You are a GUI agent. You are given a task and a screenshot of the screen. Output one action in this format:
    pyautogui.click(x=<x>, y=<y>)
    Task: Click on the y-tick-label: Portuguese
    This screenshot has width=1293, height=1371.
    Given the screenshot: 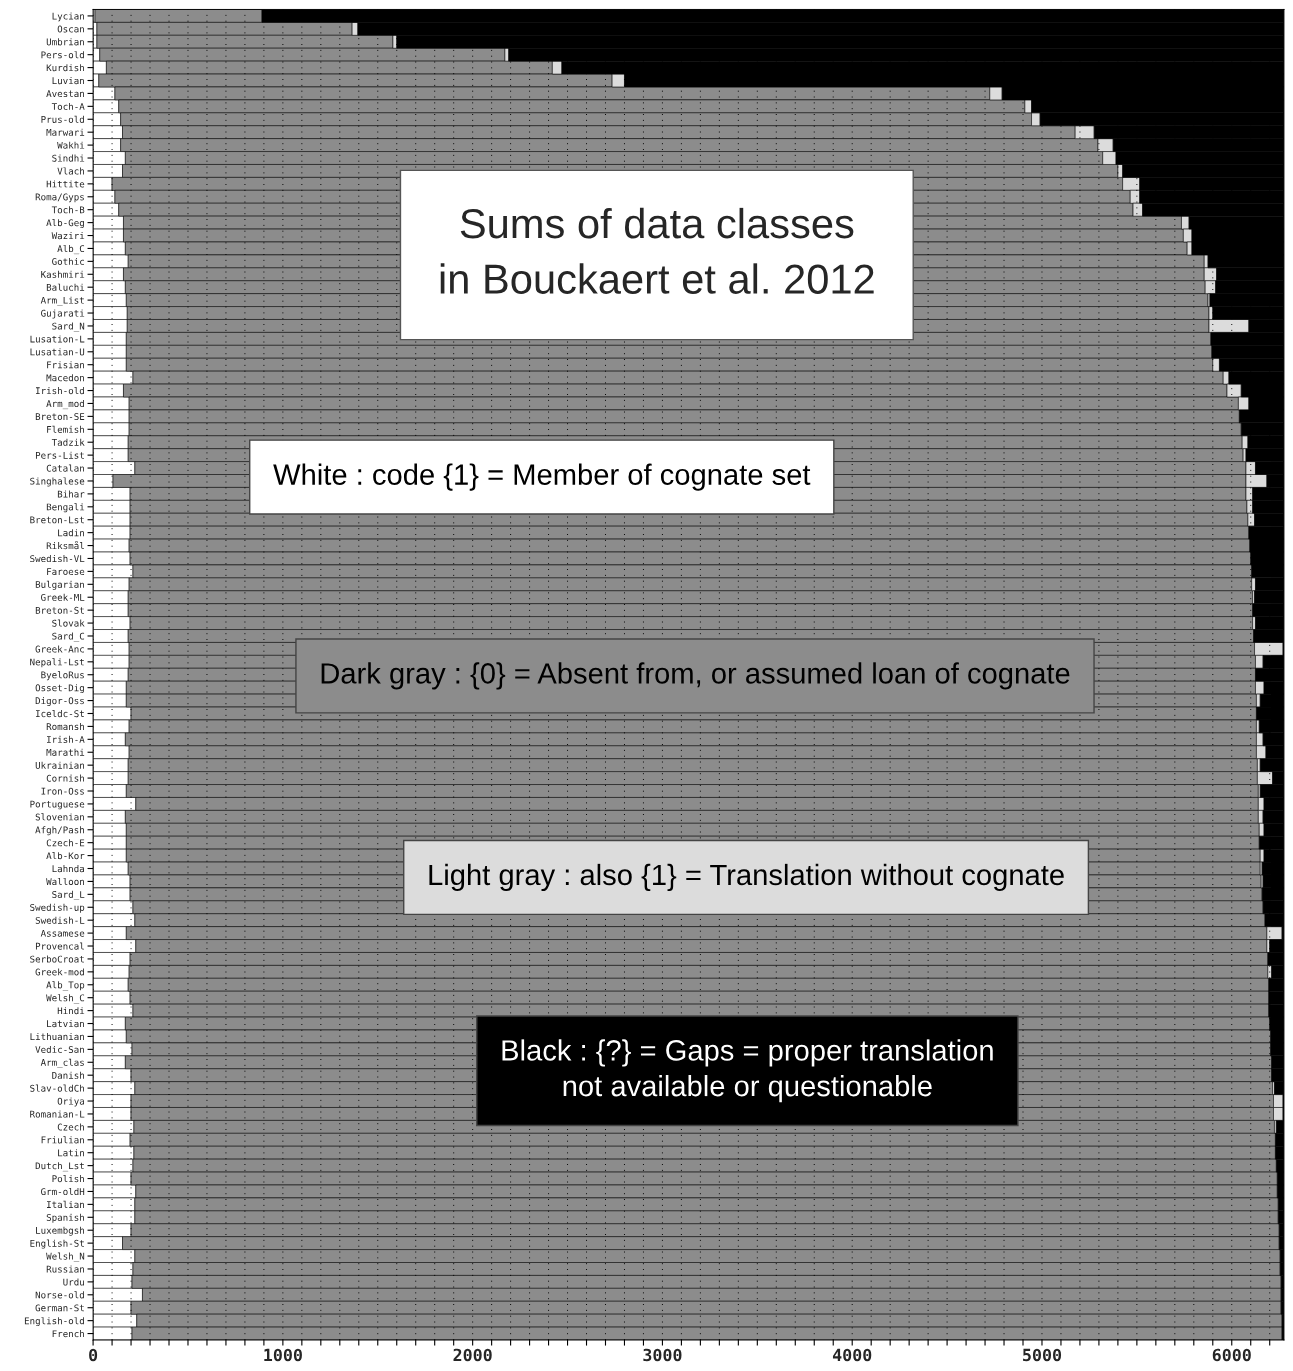 What is the action you would take?
    pyautogui.click(x=57, y=805)
    